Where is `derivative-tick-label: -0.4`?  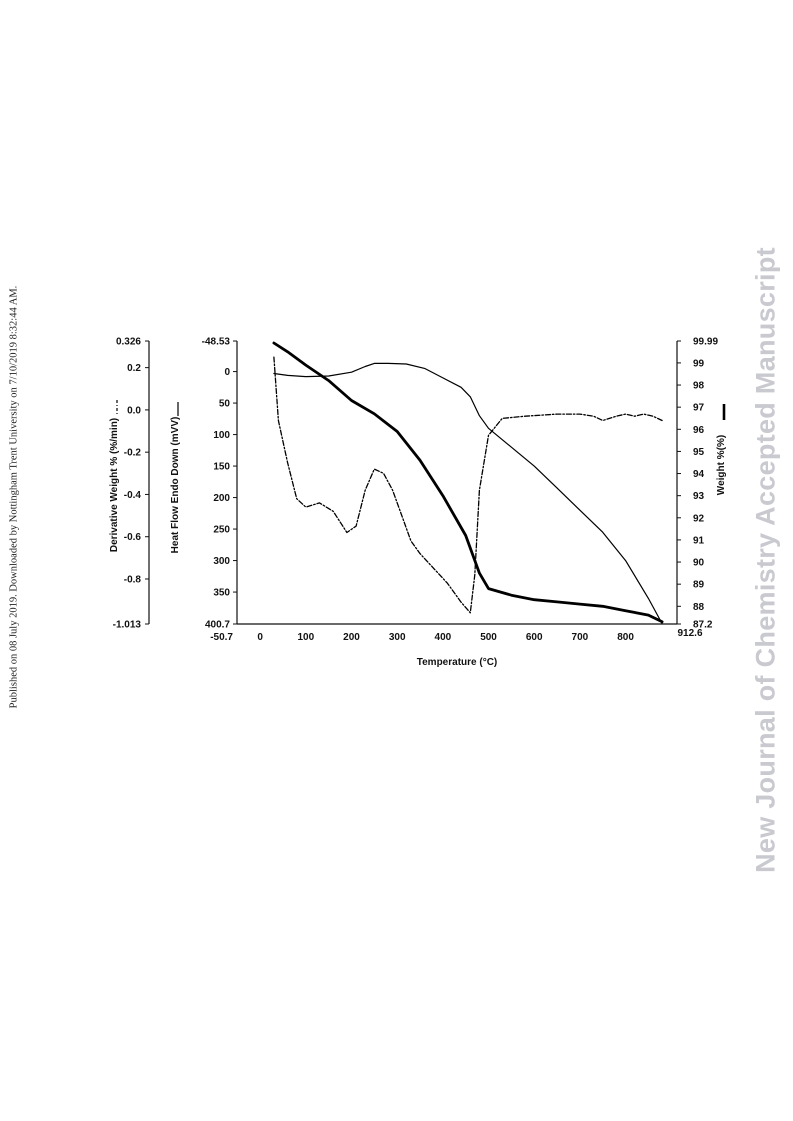
derivative-tick-label: -0.4 is located at coordinates (133, 495).